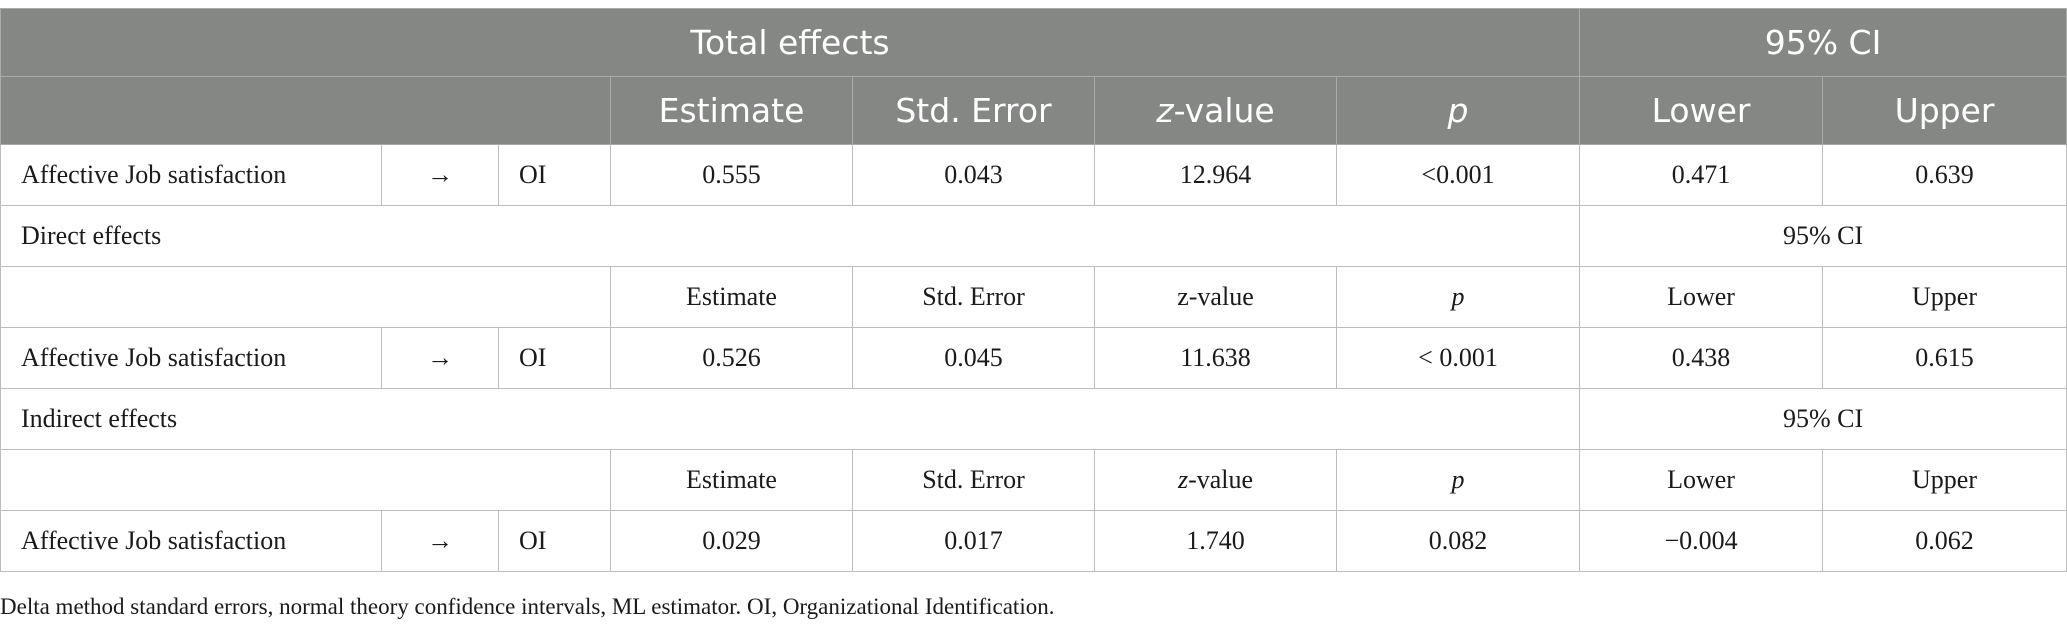  What do you see at coordinates (1701, 175) in the screenshot?
I see `lower-cell: 0.471` at bounding box center [1701, 175].